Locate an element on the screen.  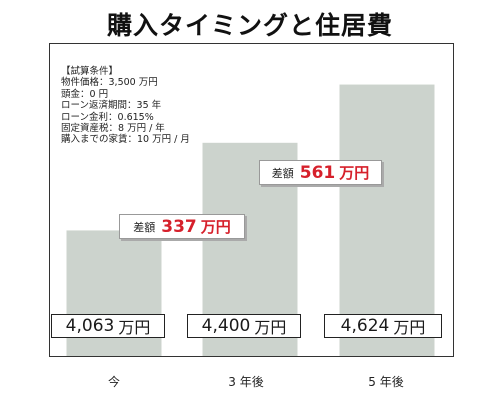
value-label-now: 4,063 万円 is located at coordinates (108, 326).